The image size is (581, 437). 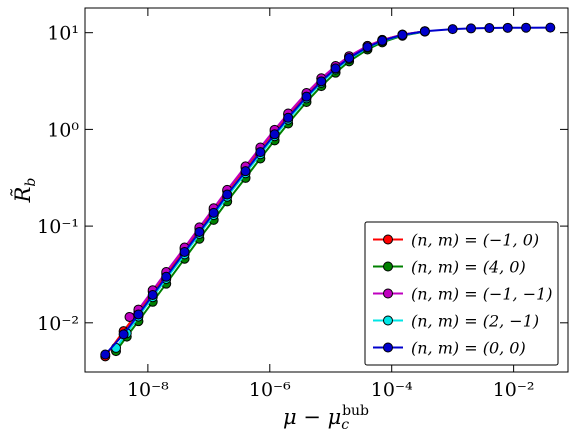 What do you see at coordinates (514, 390) in the screenshot?
I see `x-tick-label: 10⁻²` at bounding box center [514, 390].